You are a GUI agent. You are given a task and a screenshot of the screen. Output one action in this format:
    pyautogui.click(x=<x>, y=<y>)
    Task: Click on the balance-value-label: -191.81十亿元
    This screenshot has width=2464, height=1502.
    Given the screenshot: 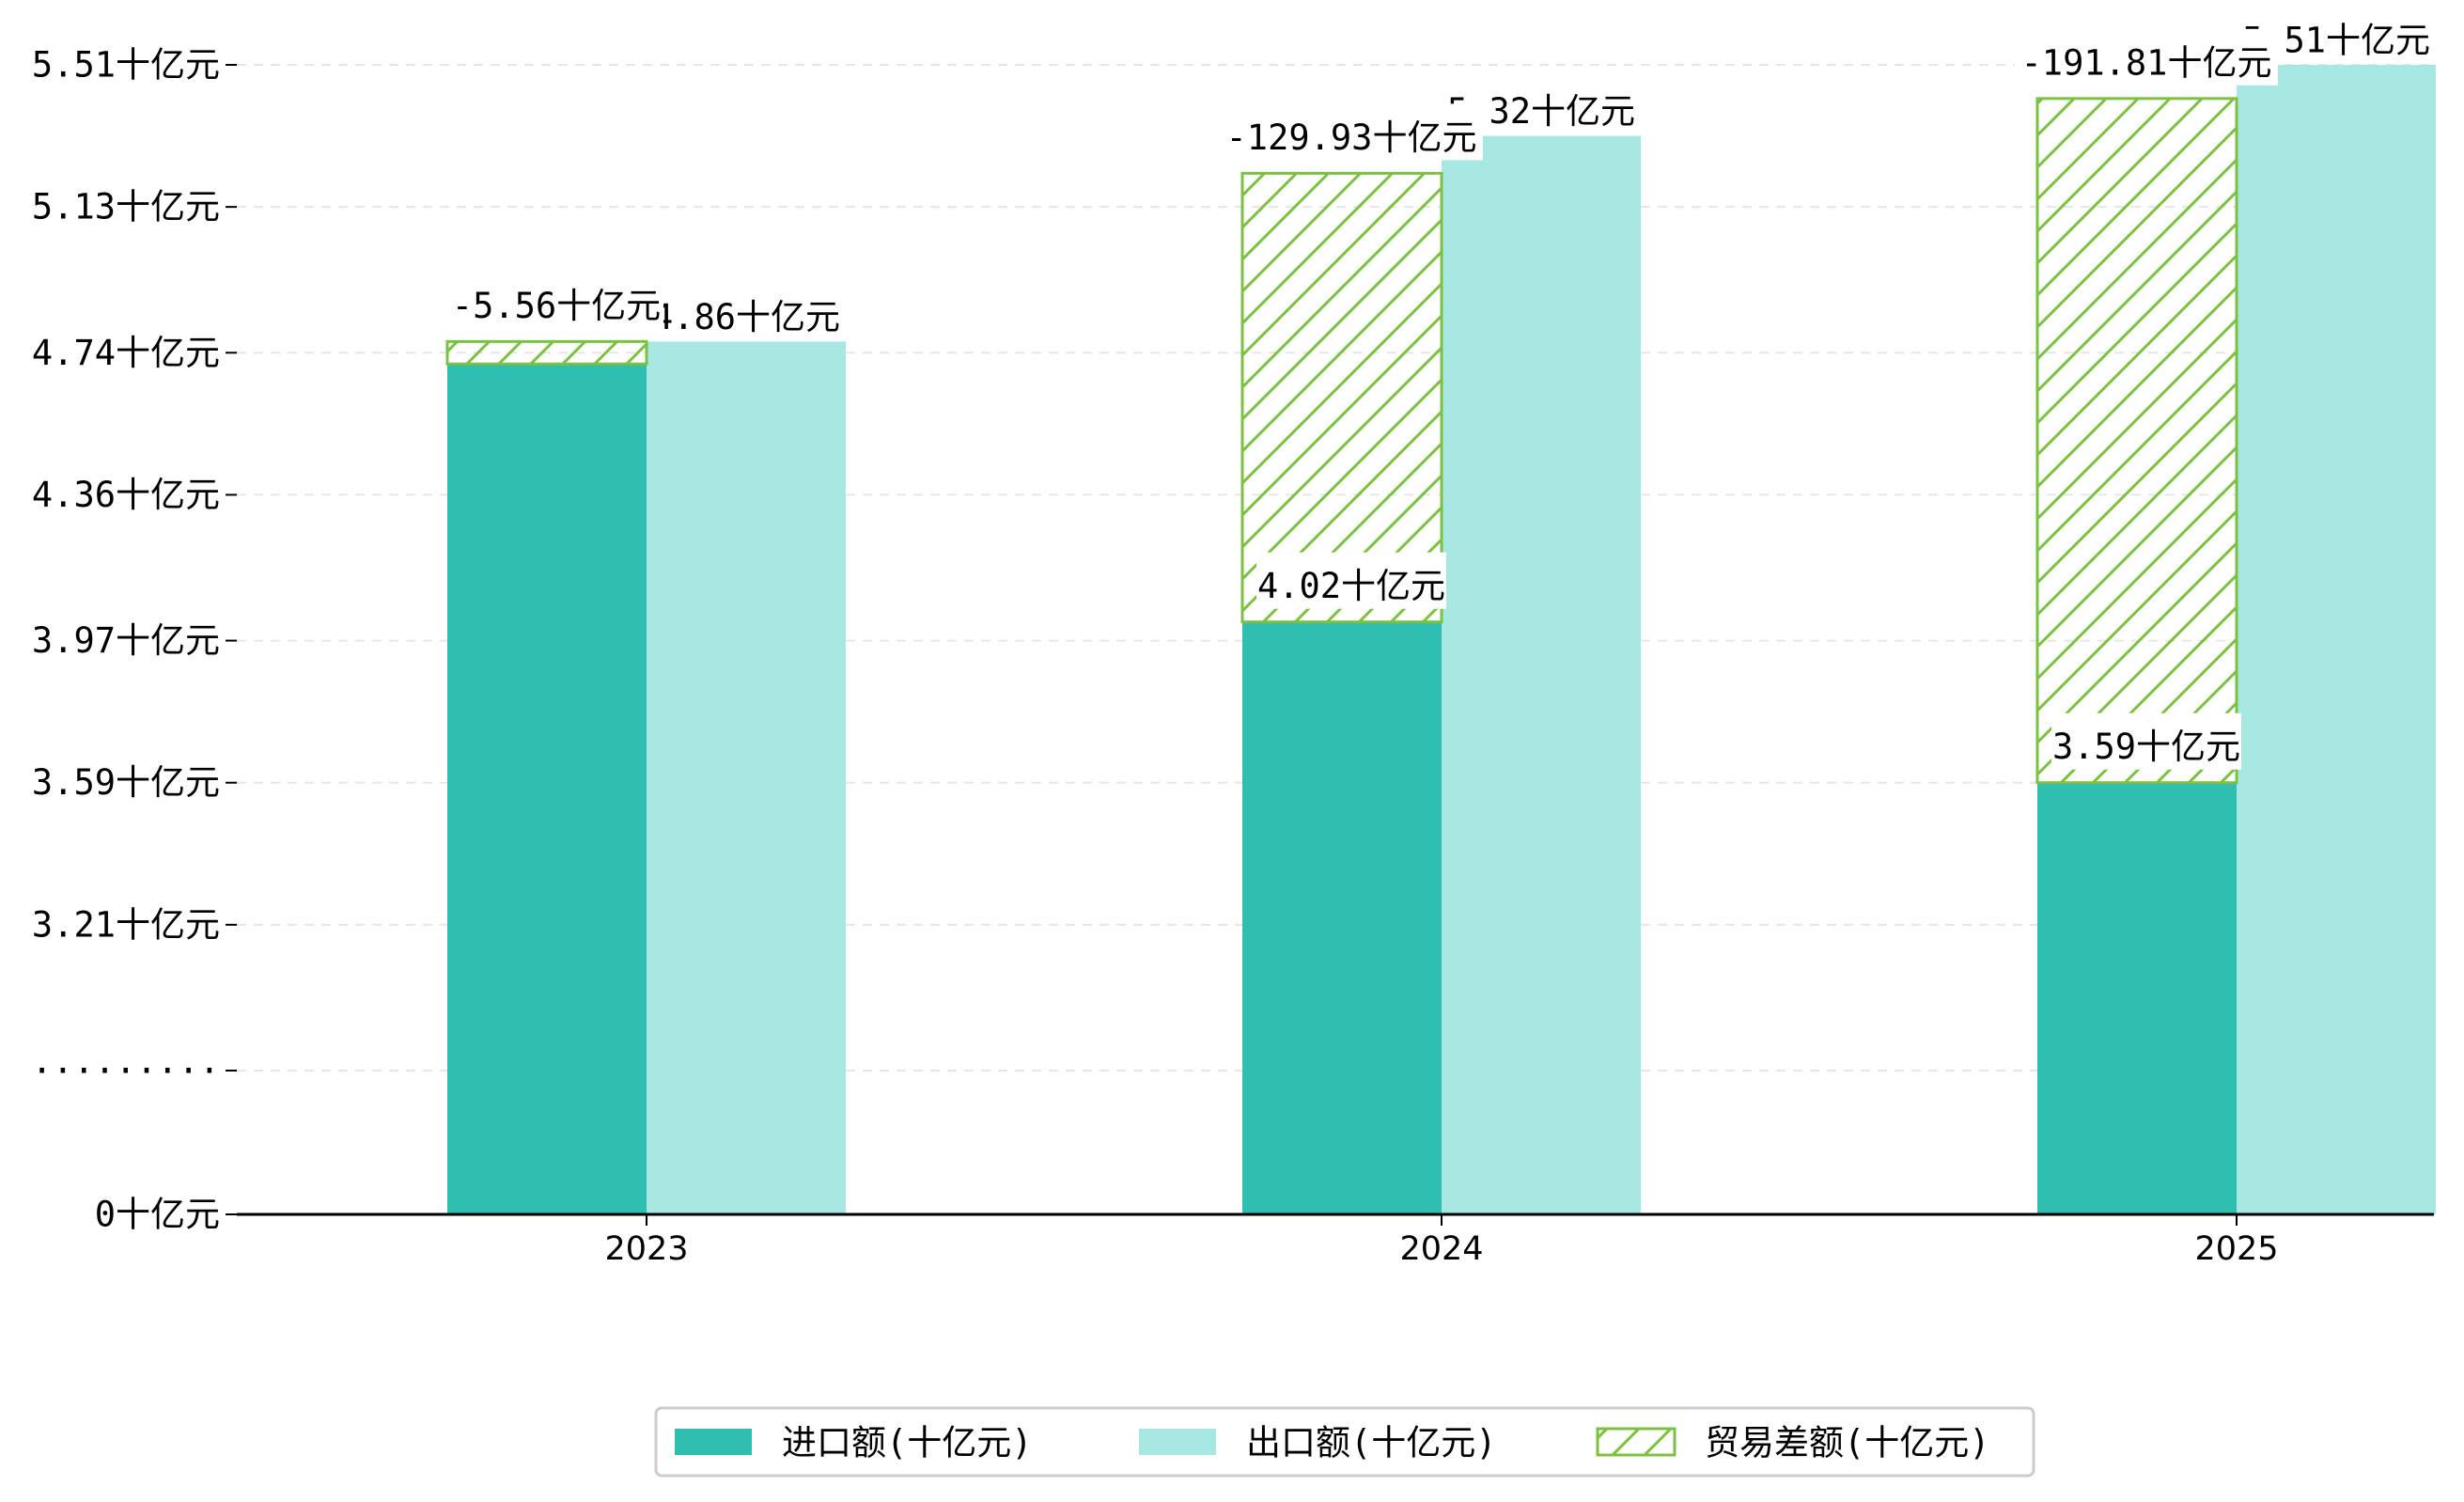 What is the action you would take?
    pyautogui.click(x=2146, y=62)
    